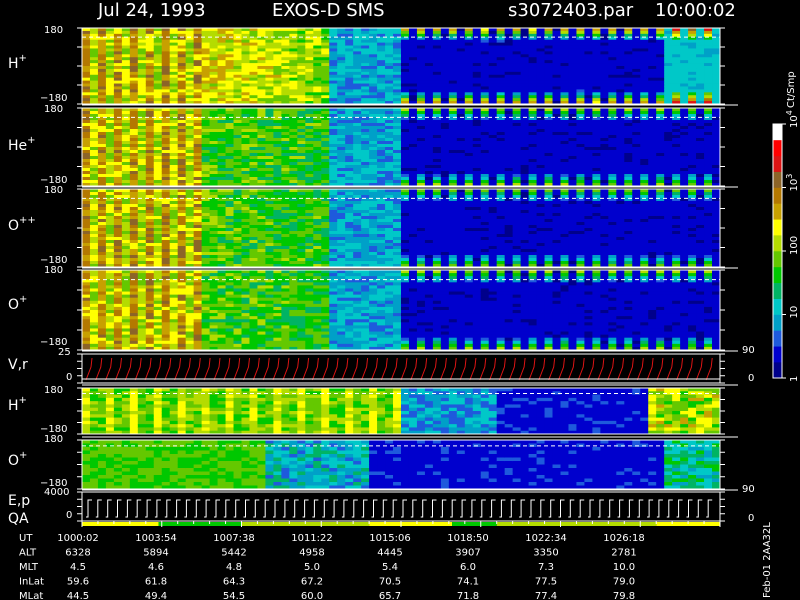 The width and height of the screenshot is (800, 600). What do you see at coordinates (26, 538) in the screenshot?
I see `footer-row-label-ut: UT` at bounding box center [26, 538].